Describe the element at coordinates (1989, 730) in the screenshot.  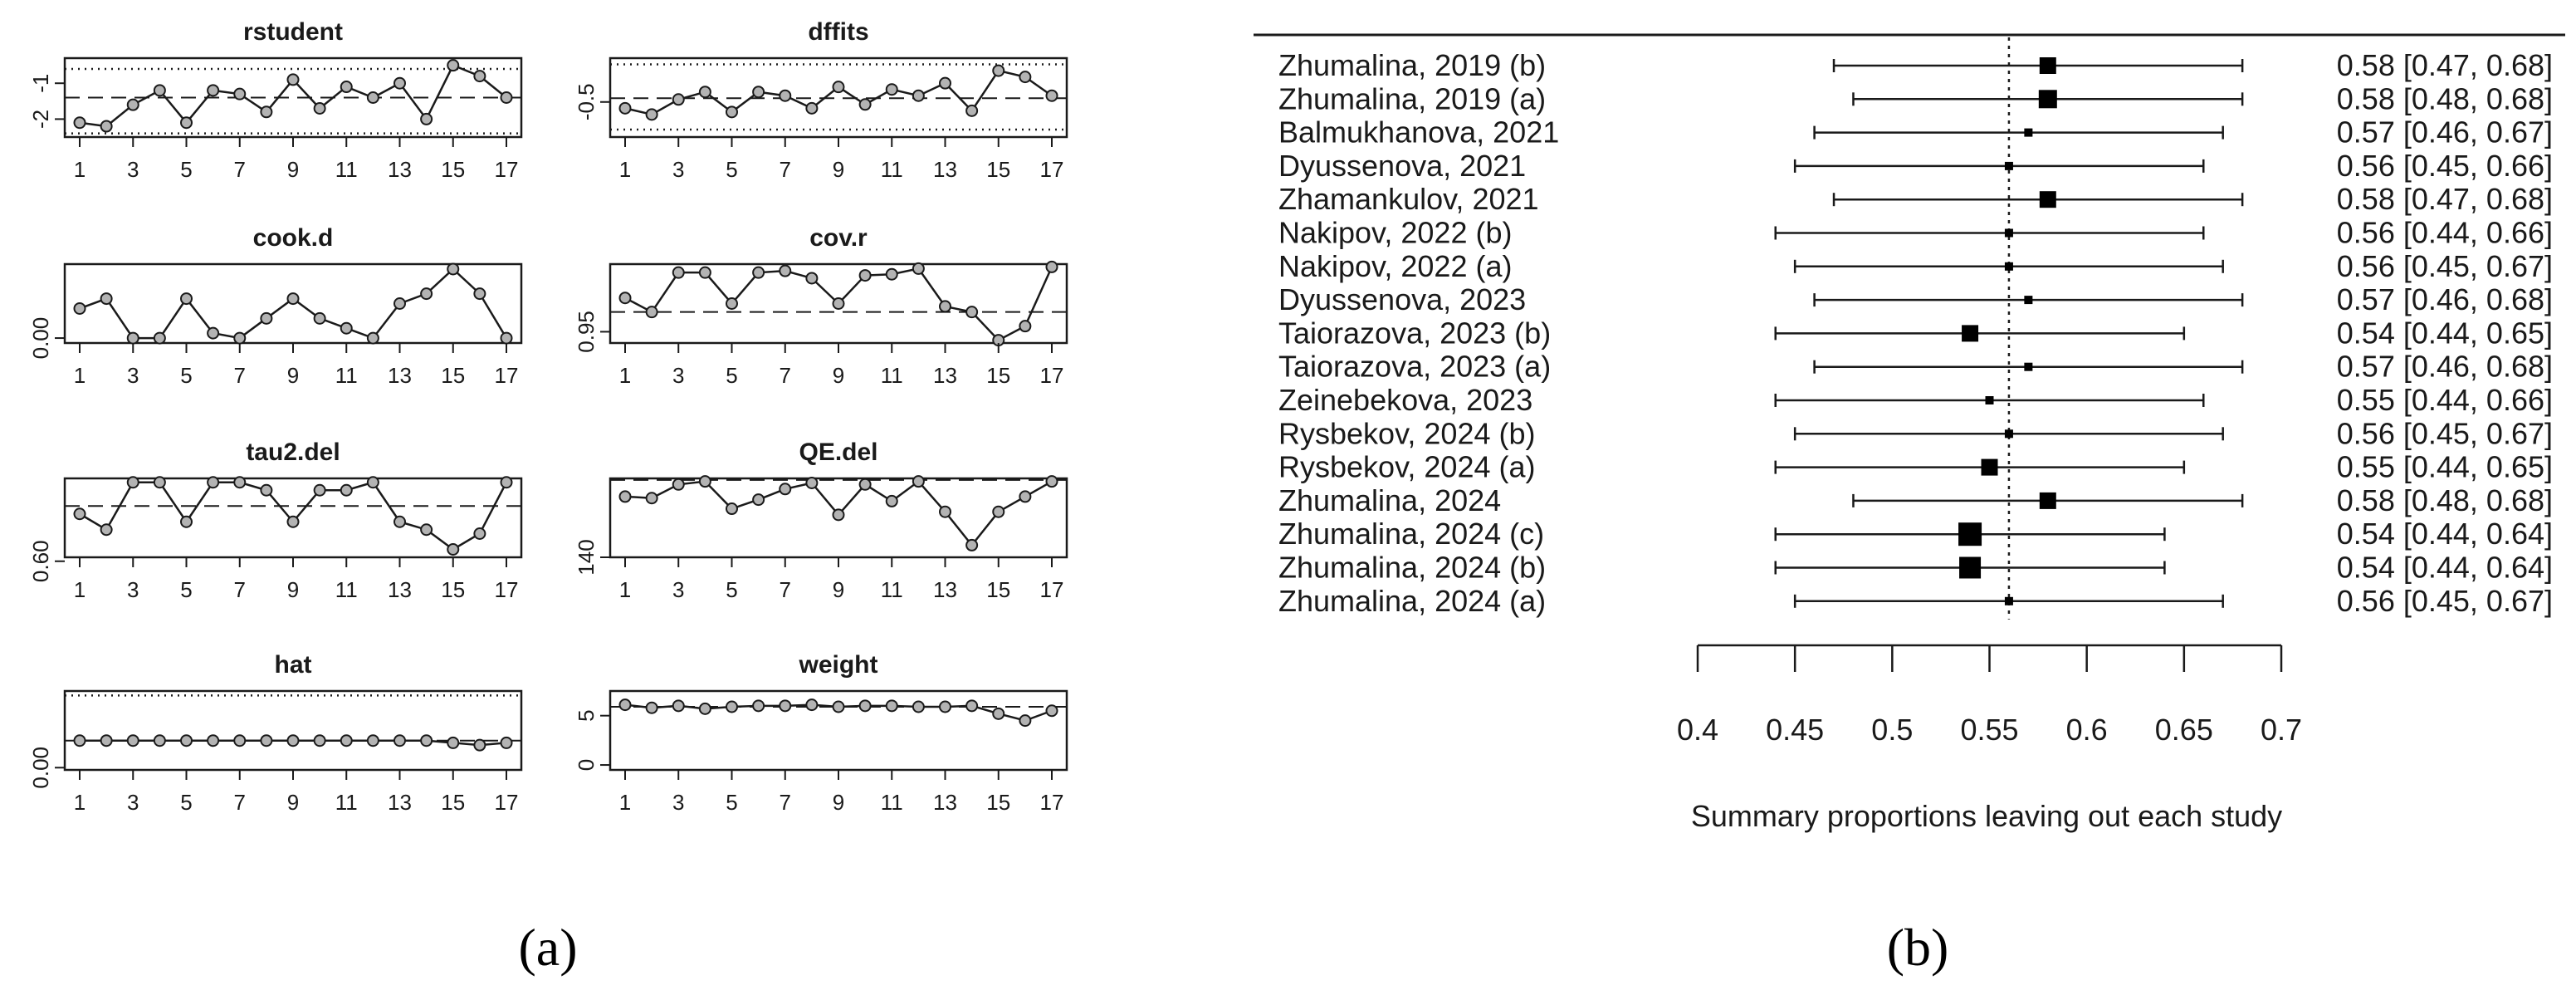
I see `x-tick-label: 0.55` at that location.